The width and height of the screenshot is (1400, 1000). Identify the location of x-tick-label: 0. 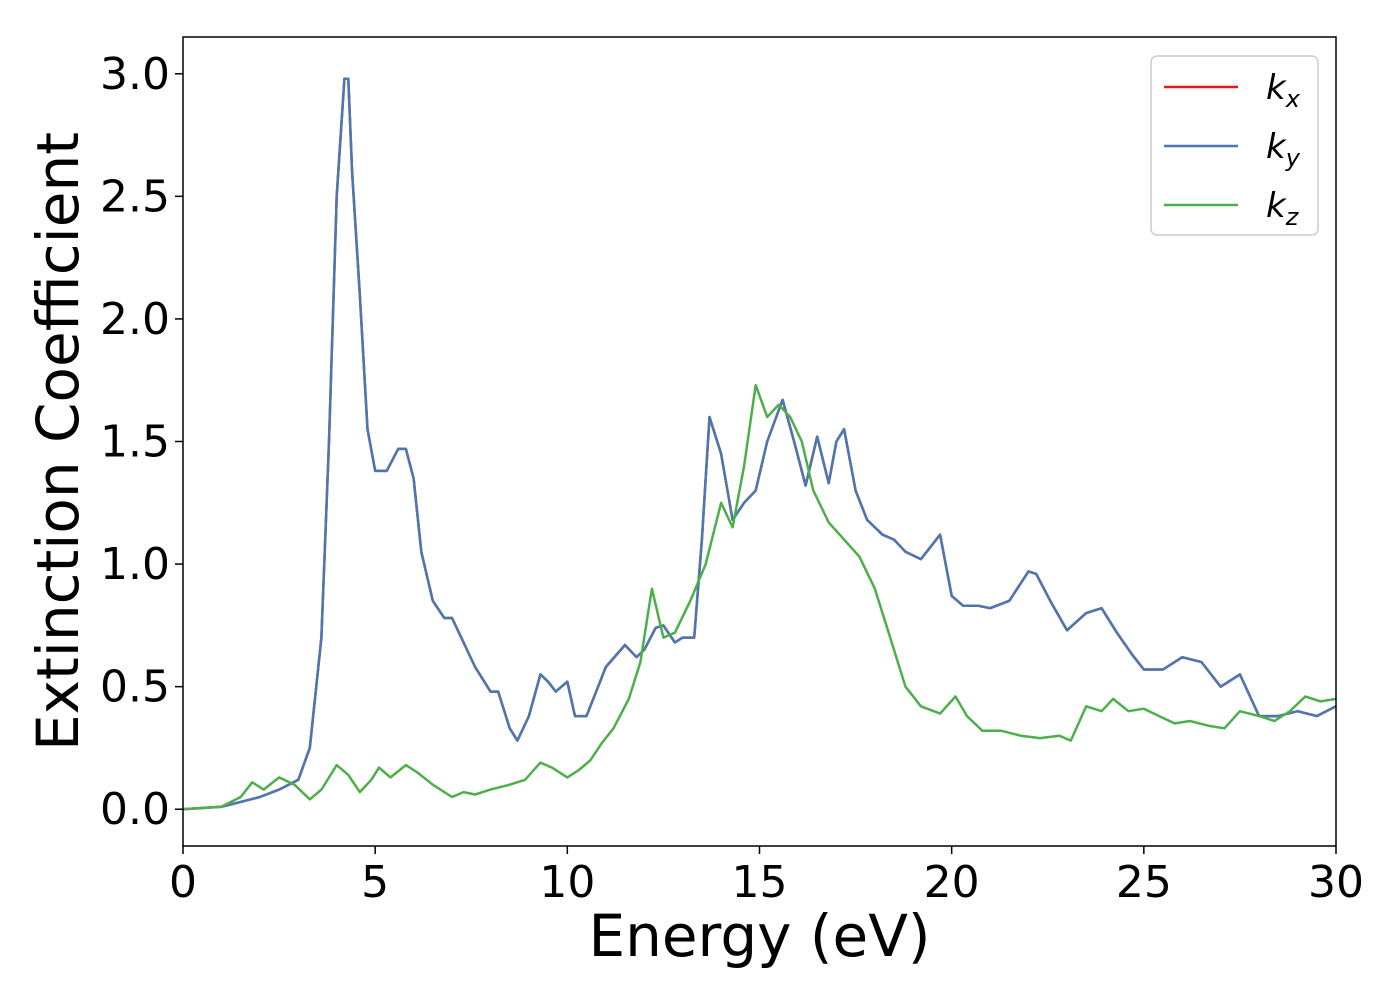
(183, 882).